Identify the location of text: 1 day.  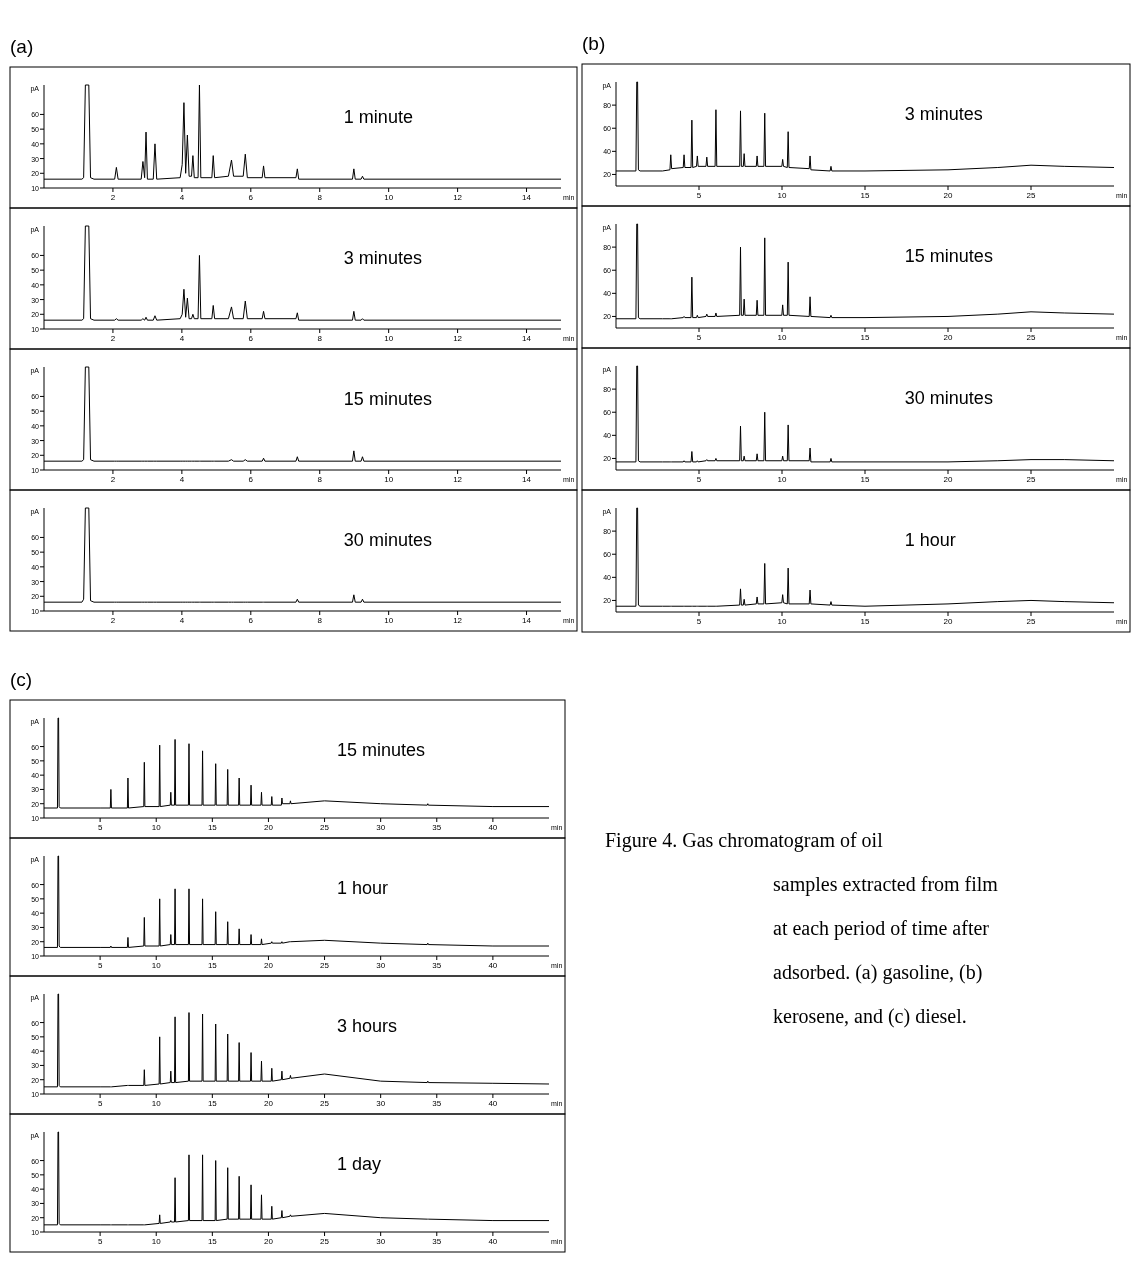
(358, 1164).